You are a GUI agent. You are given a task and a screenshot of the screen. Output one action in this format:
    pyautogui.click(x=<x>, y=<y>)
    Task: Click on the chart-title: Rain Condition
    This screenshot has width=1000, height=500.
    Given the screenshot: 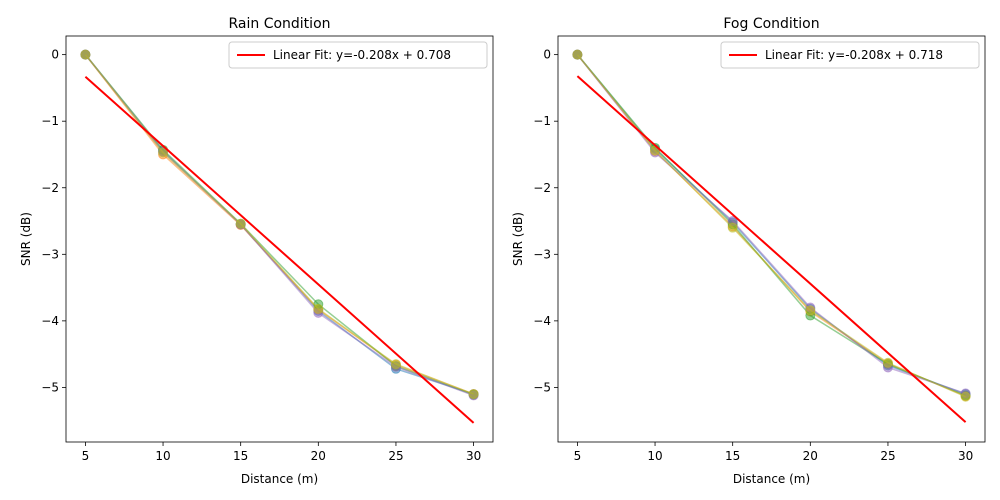 What is the action you would take?
    pyautogui.click(x=279, y=24)
    